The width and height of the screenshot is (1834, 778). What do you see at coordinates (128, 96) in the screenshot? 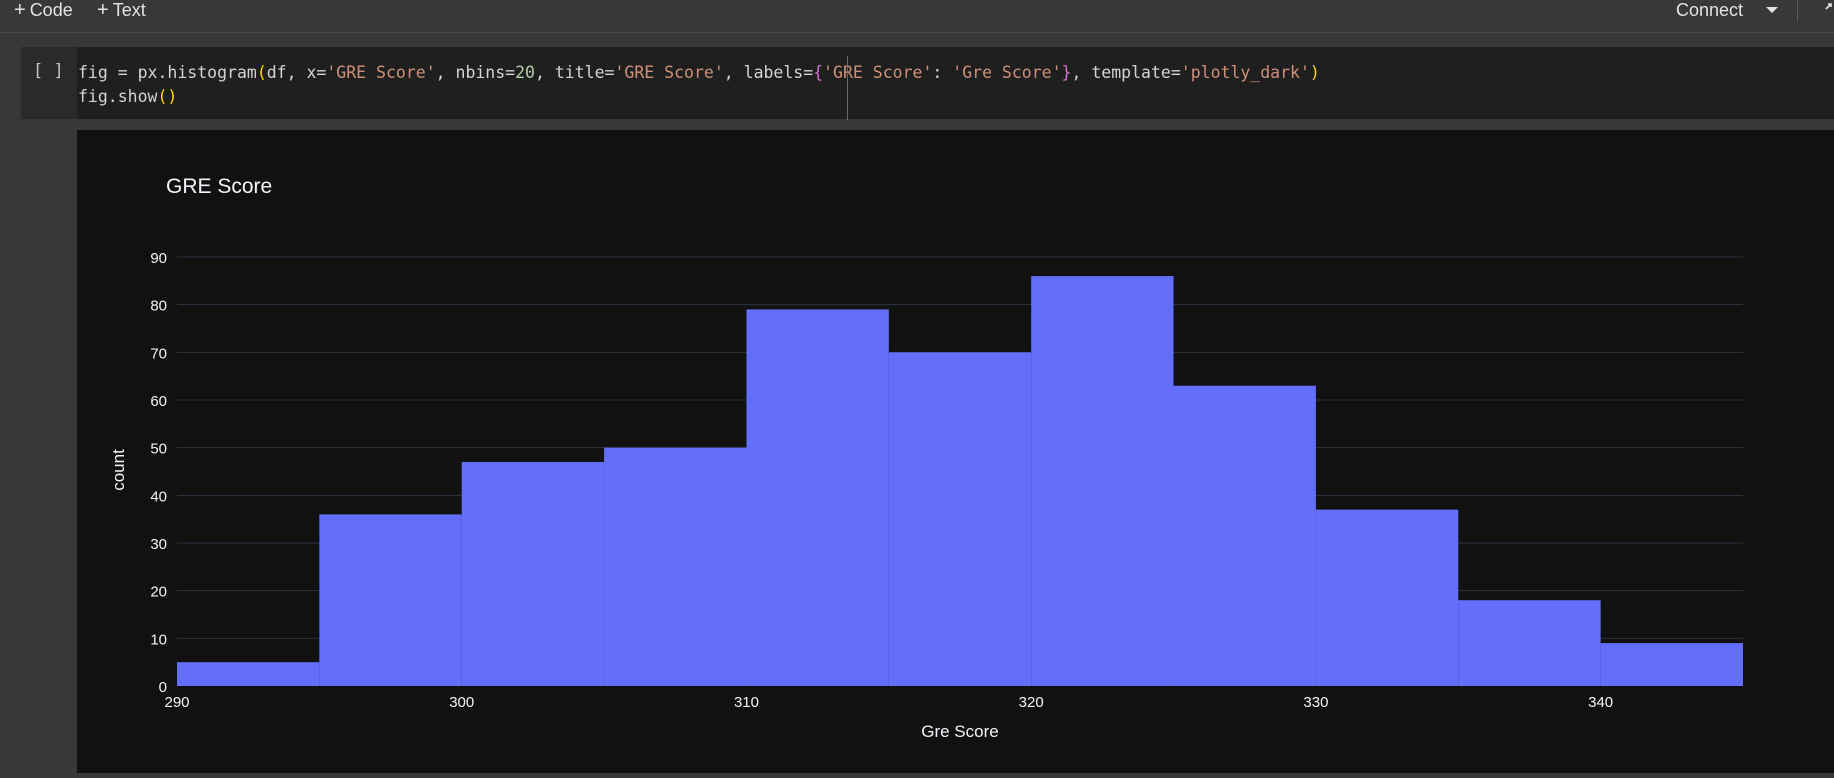
I see `code-line-2: fig.show()` at bounding box center [128, 96].